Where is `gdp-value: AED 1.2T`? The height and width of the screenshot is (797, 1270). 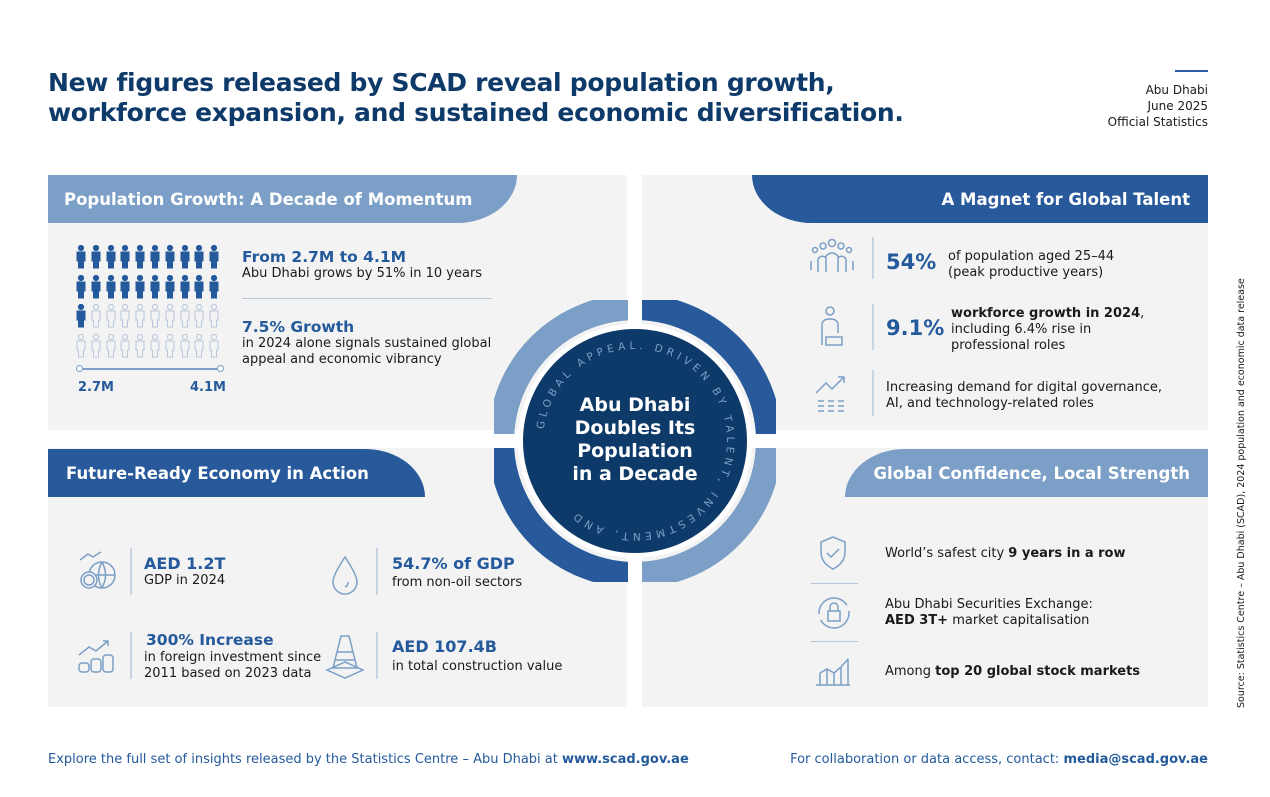 gdp-value: AED 1.2T is located at coordinates (185, 563).